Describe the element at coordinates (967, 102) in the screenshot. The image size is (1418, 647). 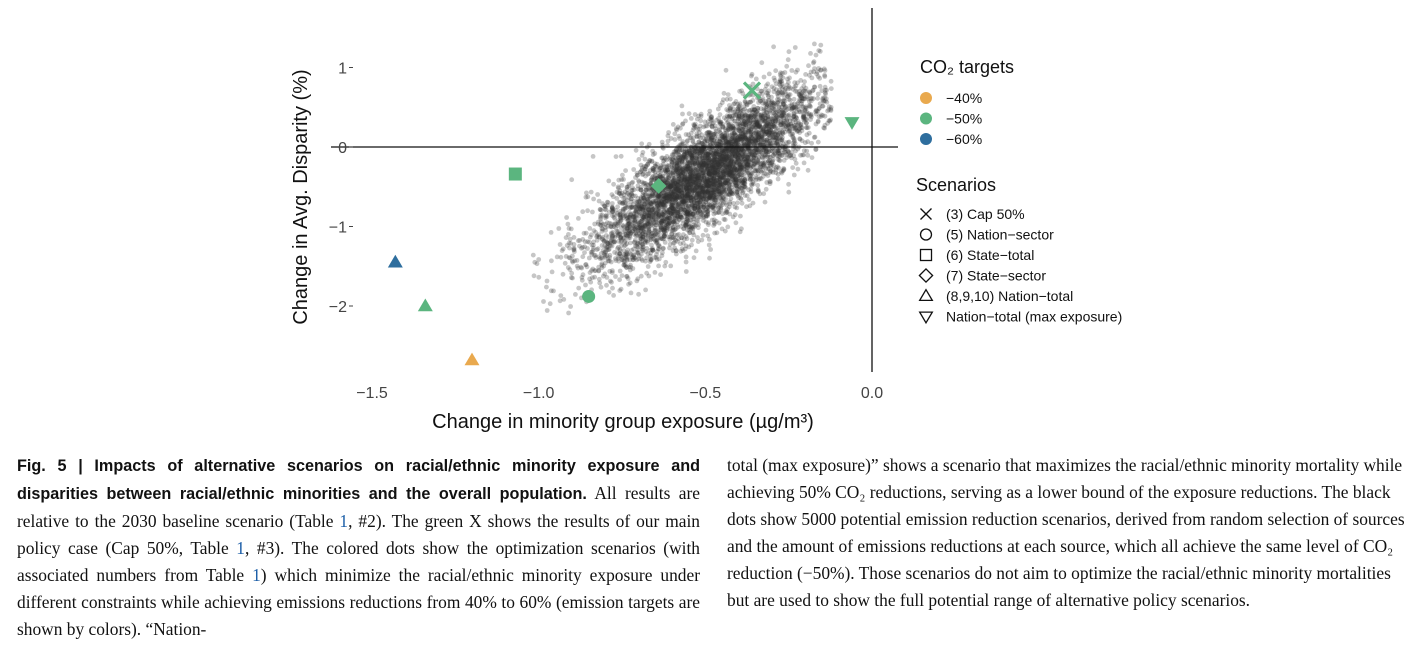
I see `legend-co2-targets: CO₂ targets −40%−50%−60%` at that location.